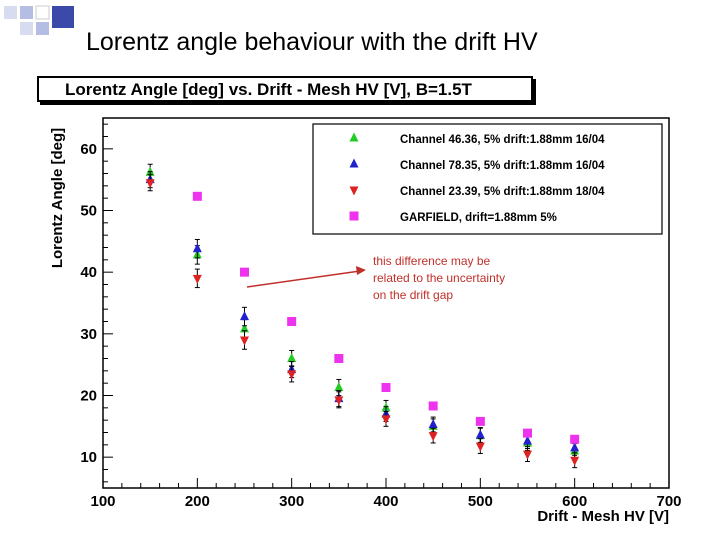 Image resolution: width=720 pixels, height=540 pixels. What do you see at coordinates (303, 279) in the screenshot?
I see `annotation-arrow` at bounding box center [303, 279].